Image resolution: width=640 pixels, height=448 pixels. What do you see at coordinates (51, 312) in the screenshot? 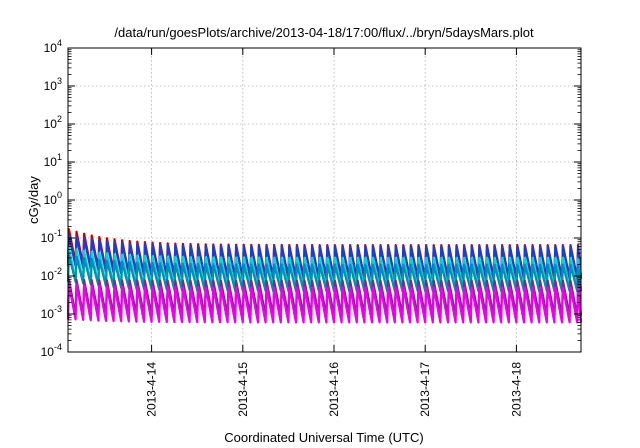
I see `y-tick-label: 10⁻³` at bounding box center [51, 312].